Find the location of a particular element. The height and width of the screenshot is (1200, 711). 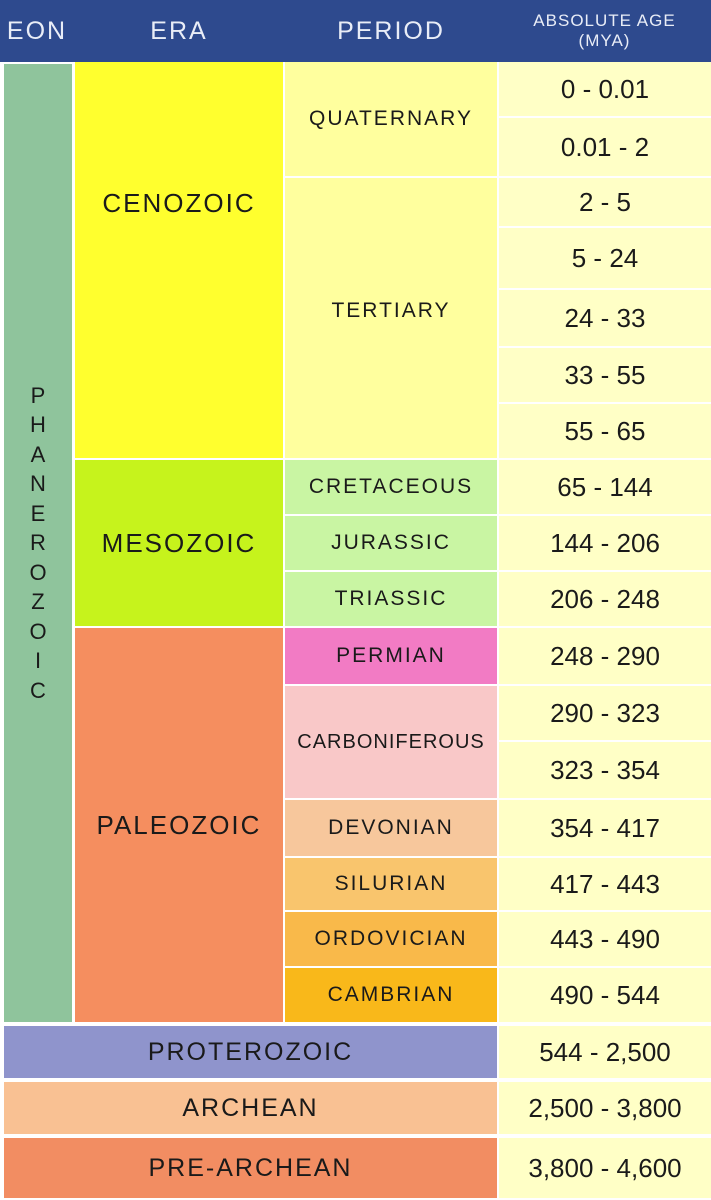

header-absolute-age: ABSOLUTE AGE (MYA) is located at coordinates (604, 31).